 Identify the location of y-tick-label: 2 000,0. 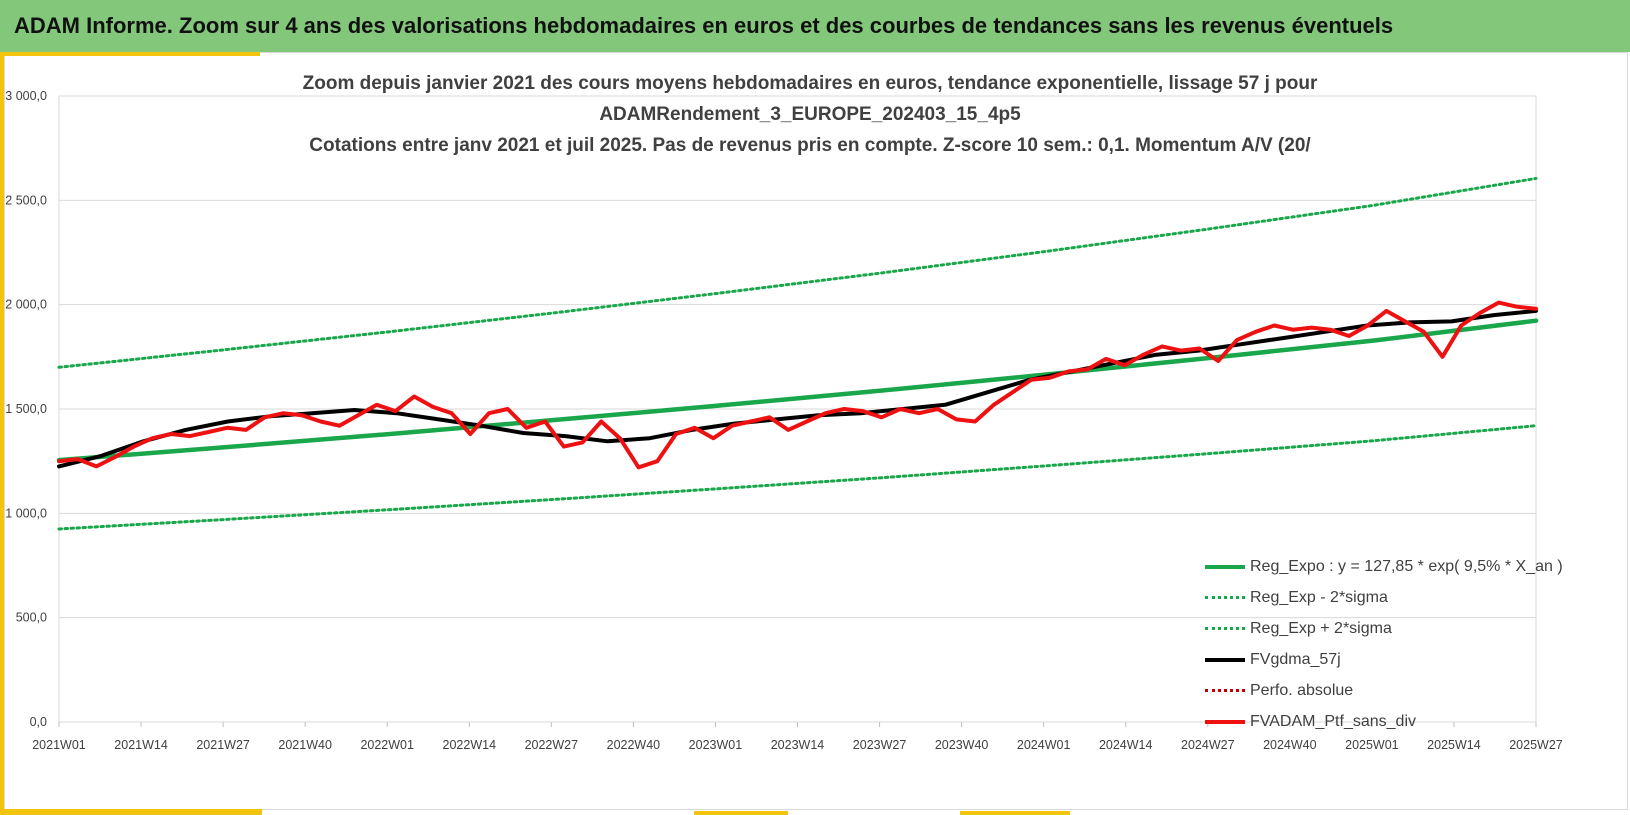
(26, 305).